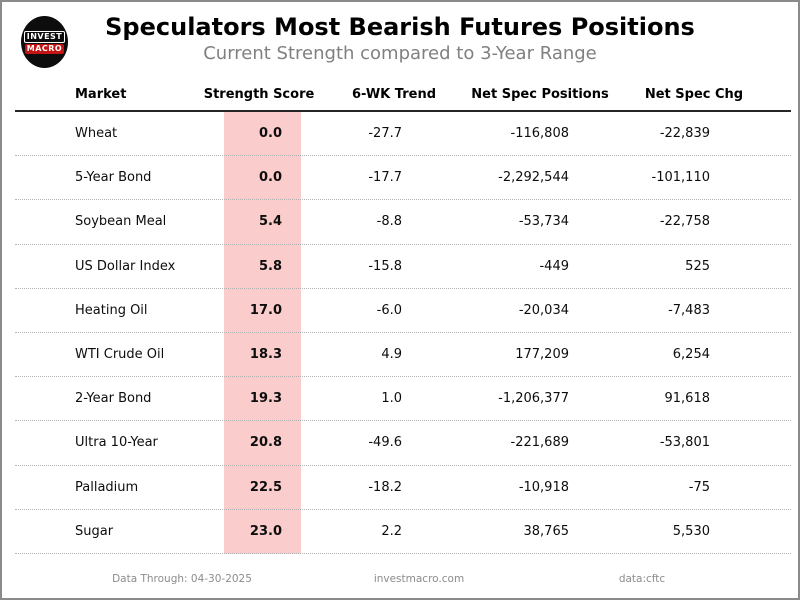 The height and width of the screenshot is (600, 800). I want to click on strength-score-cell: 17.0, so click(265, 310).